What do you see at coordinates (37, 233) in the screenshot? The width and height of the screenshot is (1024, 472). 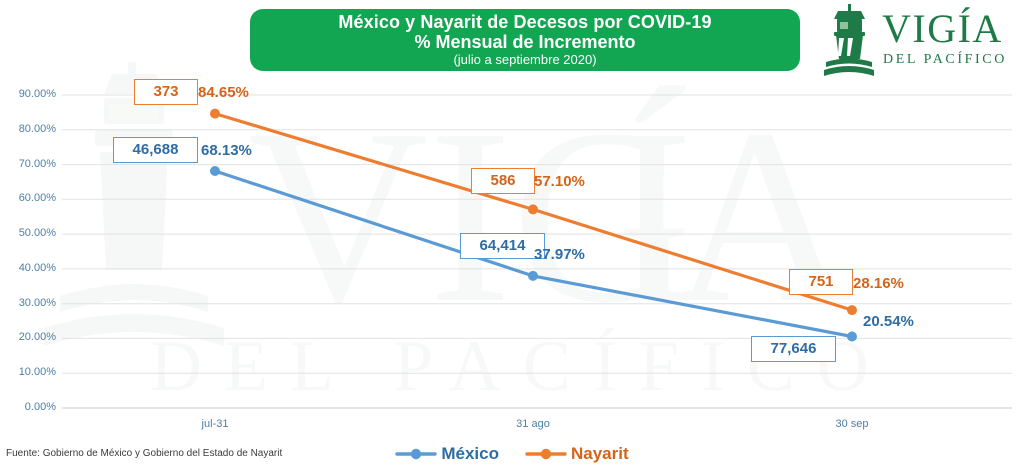 I see `y-axis-tick: 50.00%` at bounding box center [37, 233].